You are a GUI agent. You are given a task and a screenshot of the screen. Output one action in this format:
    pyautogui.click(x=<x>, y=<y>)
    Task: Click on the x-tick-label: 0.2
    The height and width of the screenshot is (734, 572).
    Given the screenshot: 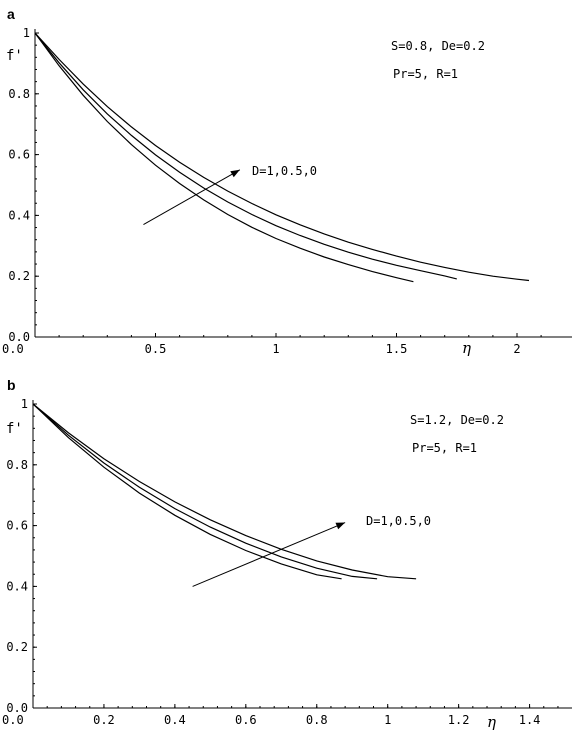 What is the action you would take?
    pyautogui.click(x=104, y=720)
    